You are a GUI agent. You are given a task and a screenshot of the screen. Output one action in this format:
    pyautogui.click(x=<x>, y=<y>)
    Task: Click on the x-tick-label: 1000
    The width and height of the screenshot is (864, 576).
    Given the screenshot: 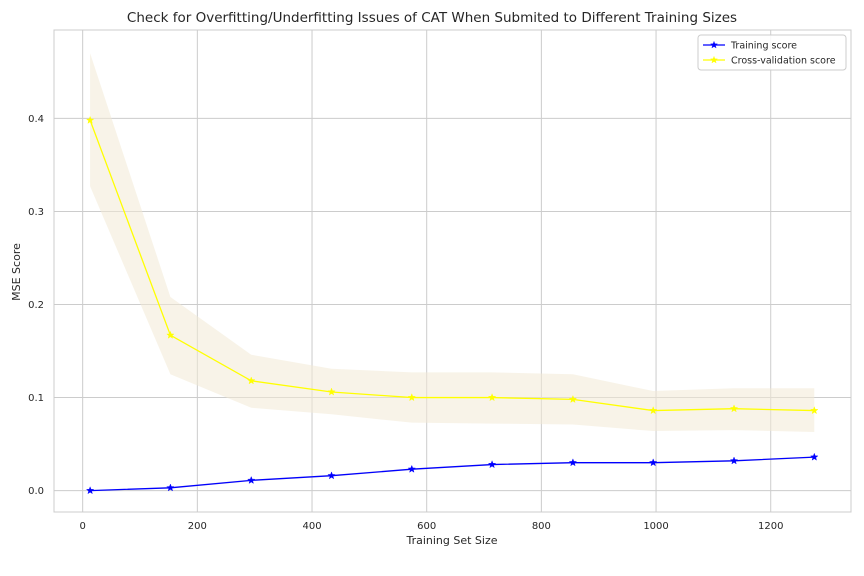 What is the action you would take?
    pyautogui.click(x=655, y=526)
    